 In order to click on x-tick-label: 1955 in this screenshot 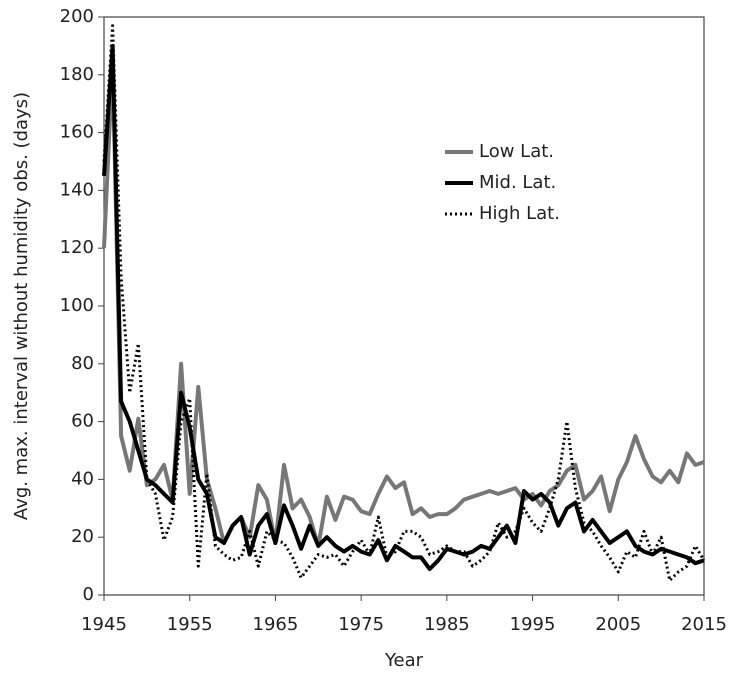, I will do `click(190, 624)`.